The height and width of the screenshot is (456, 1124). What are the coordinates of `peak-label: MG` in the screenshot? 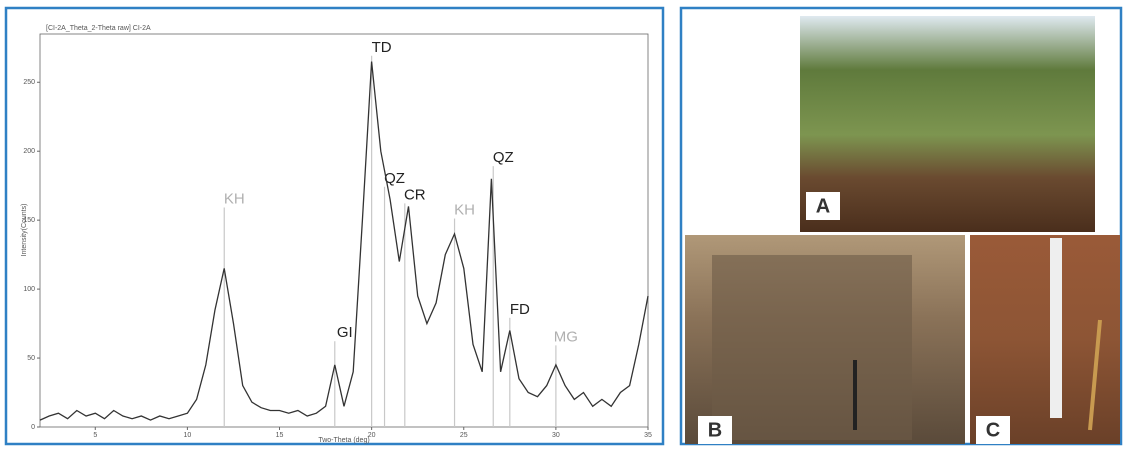 It's located at (566, 336).